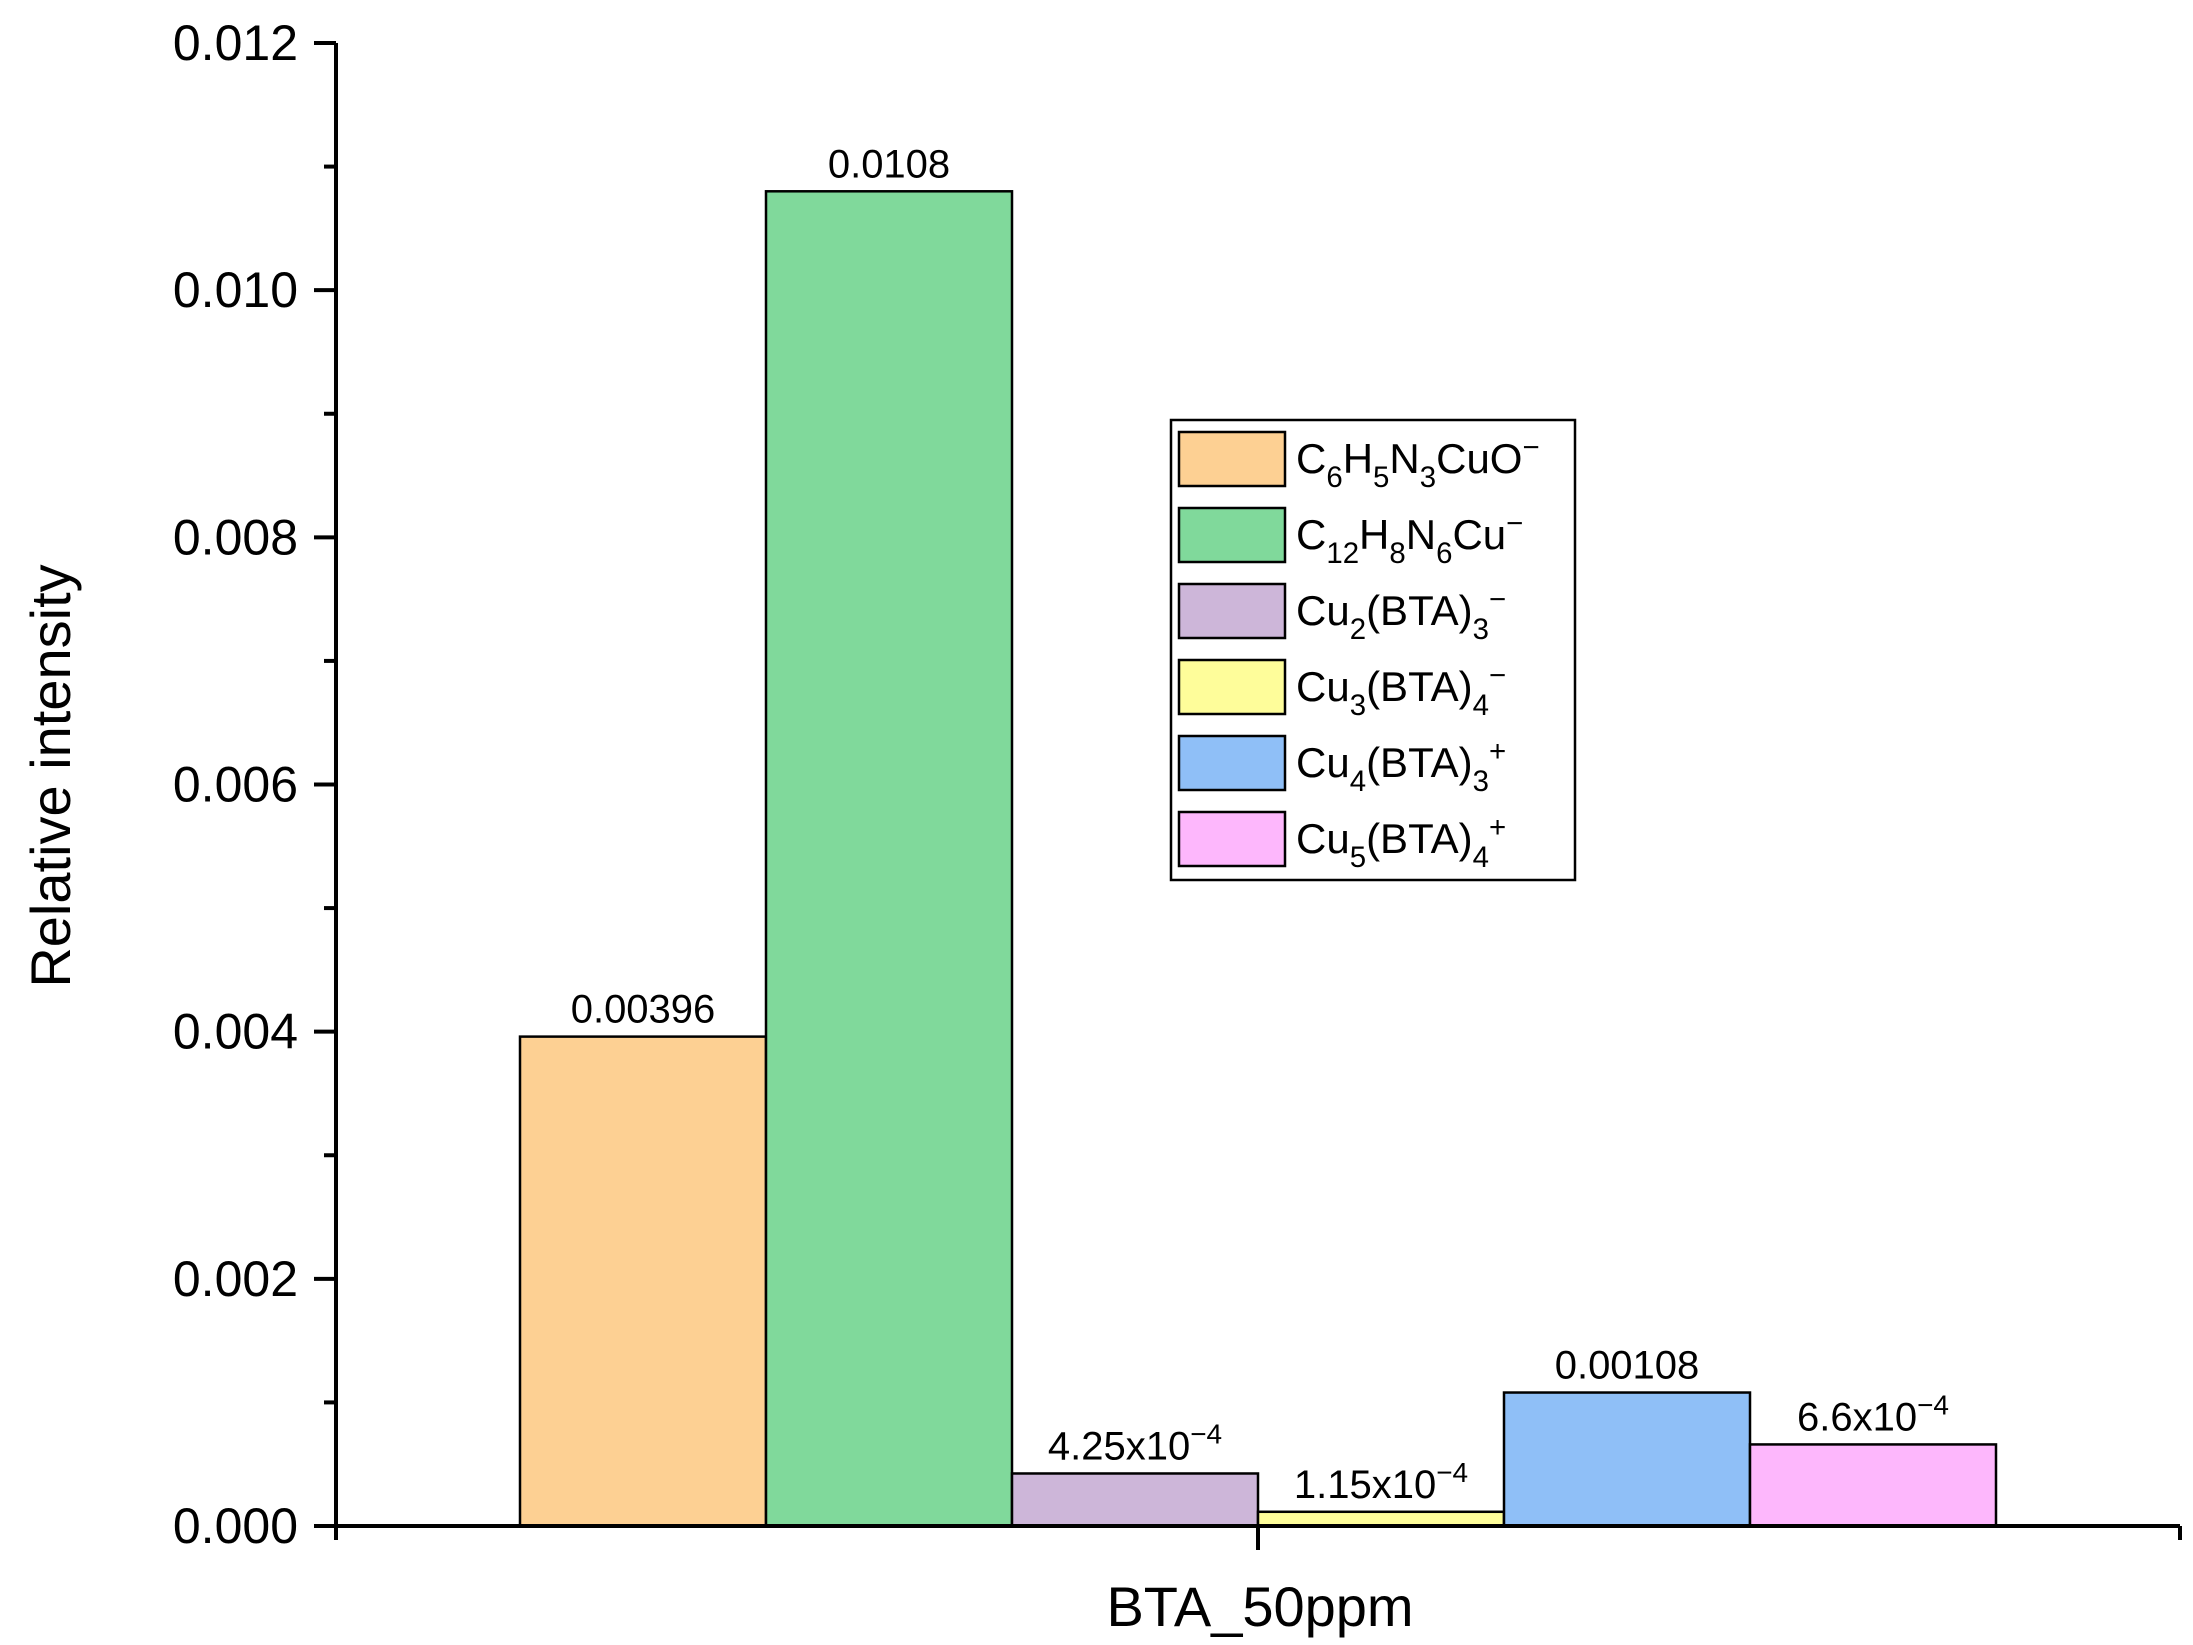 Image resolution: width=2193 pixels, height=1645 pixels. Describe the element at coordinates (1401, 690) in the screenshot. I see `legend-entry-label-4: Cu3(BTA)4−` at that location.